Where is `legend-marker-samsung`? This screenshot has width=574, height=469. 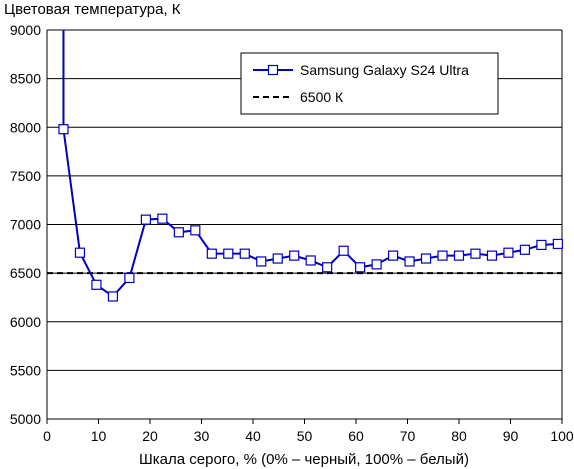
legend-marker-samsung is located at coordinates (273, 70).